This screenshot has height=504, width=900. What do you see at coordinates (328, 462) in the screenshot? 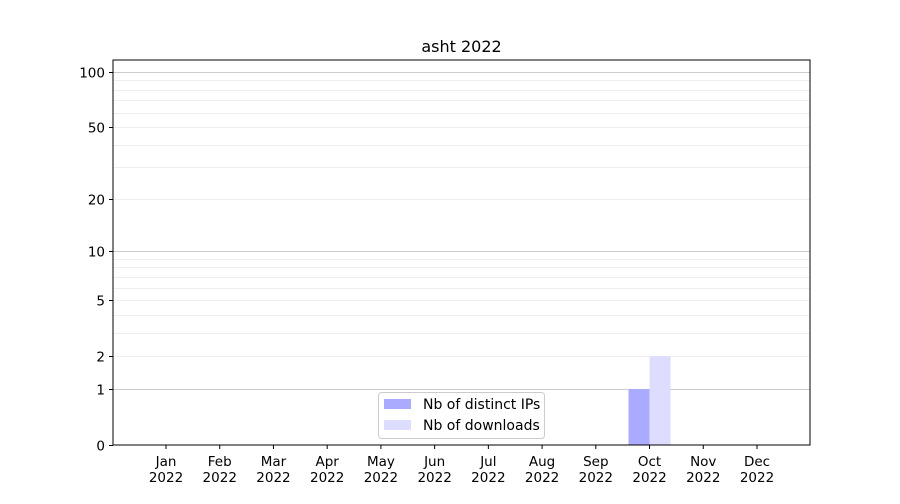
I see `x-tick-label: Apr` at bounding box center [328, 462].